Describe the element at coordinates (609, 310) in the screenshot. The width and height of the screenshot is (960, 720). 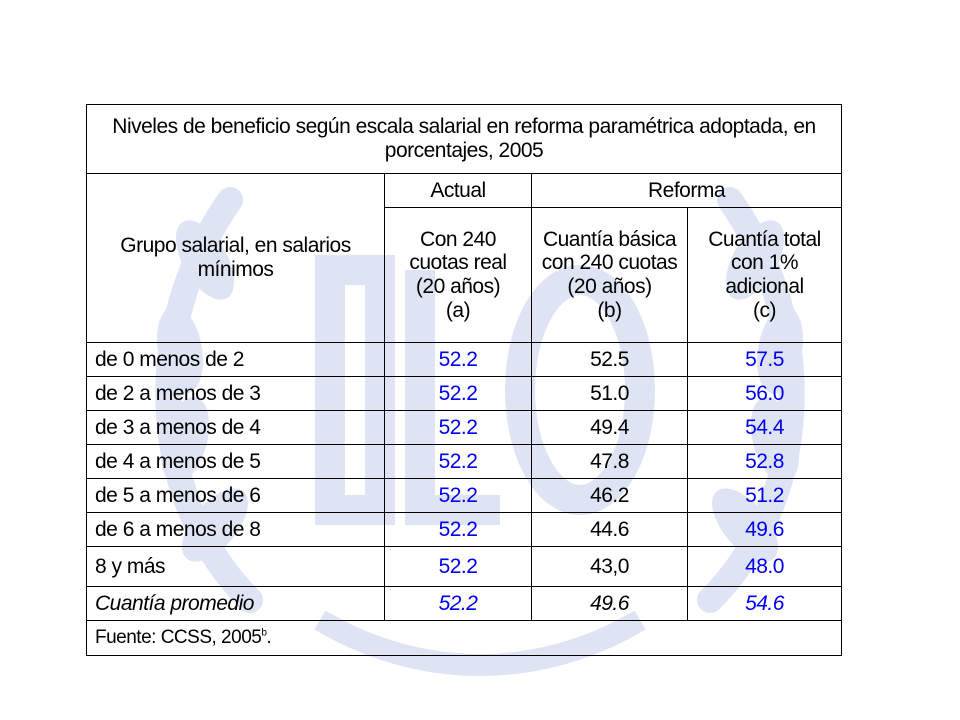
I see `col-b-header-line: (b)` at that location.